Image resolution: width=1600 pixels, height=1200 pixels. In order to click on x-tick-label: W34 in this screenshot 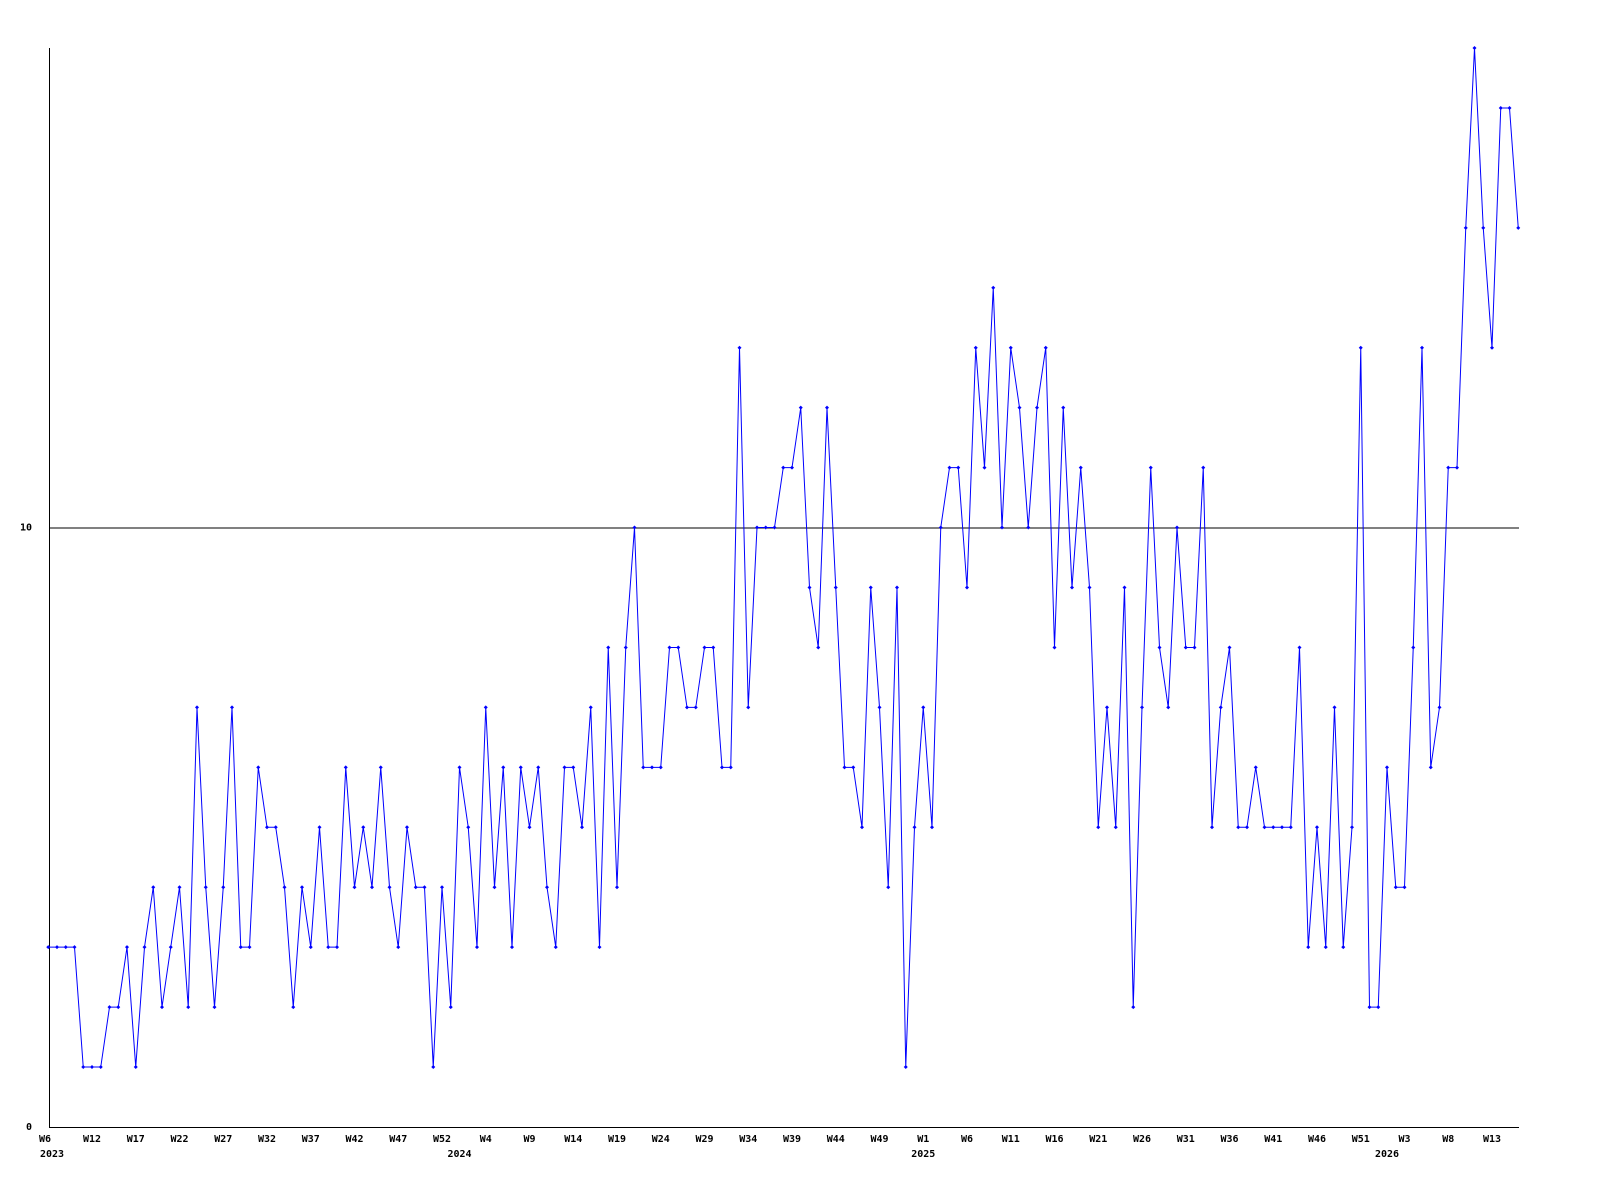, I will do `click(748, 1139)`.